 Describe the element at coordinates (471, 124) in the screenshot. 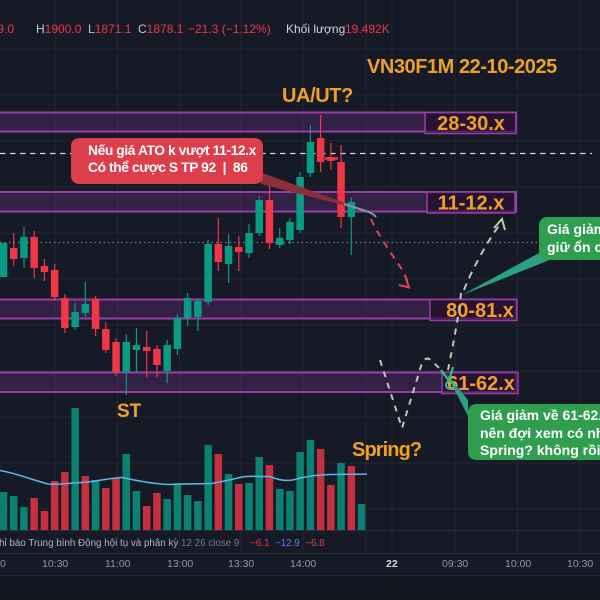

I see `svg-text: 28-30.x` at that location.